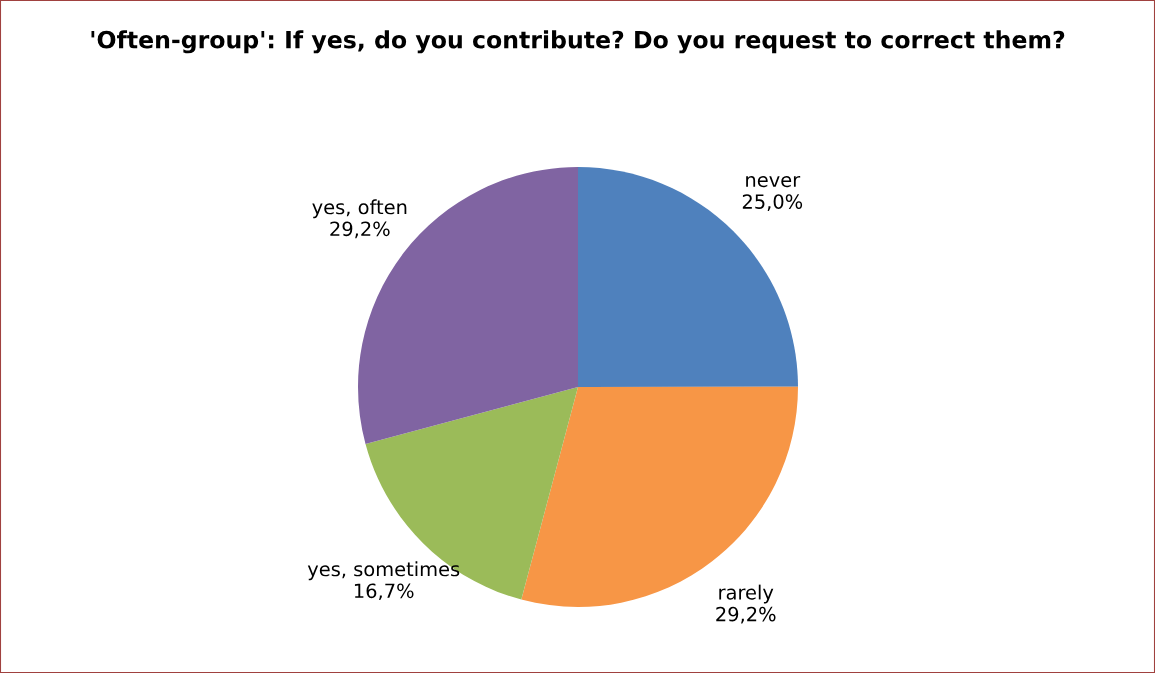  Describe the element at coordinates (746, 594) in the screenshot. I see `slice-label: rarely` at that location.